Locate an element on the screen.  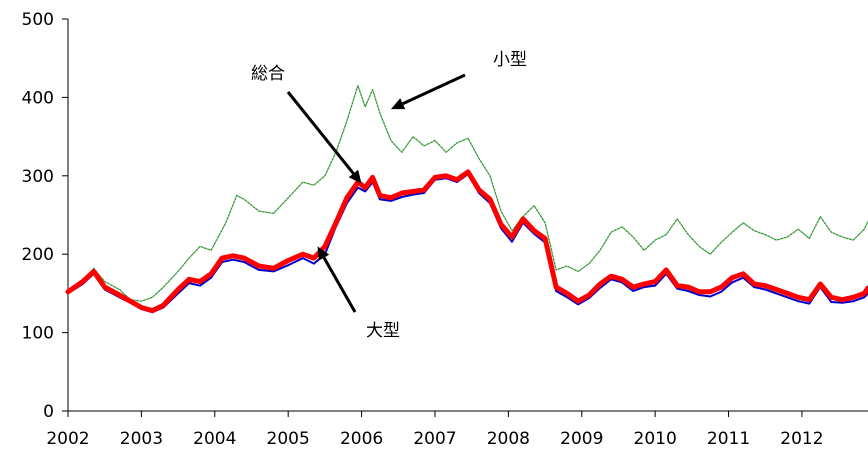
annotation-label: 小型 is located at coordinates (510, 60).